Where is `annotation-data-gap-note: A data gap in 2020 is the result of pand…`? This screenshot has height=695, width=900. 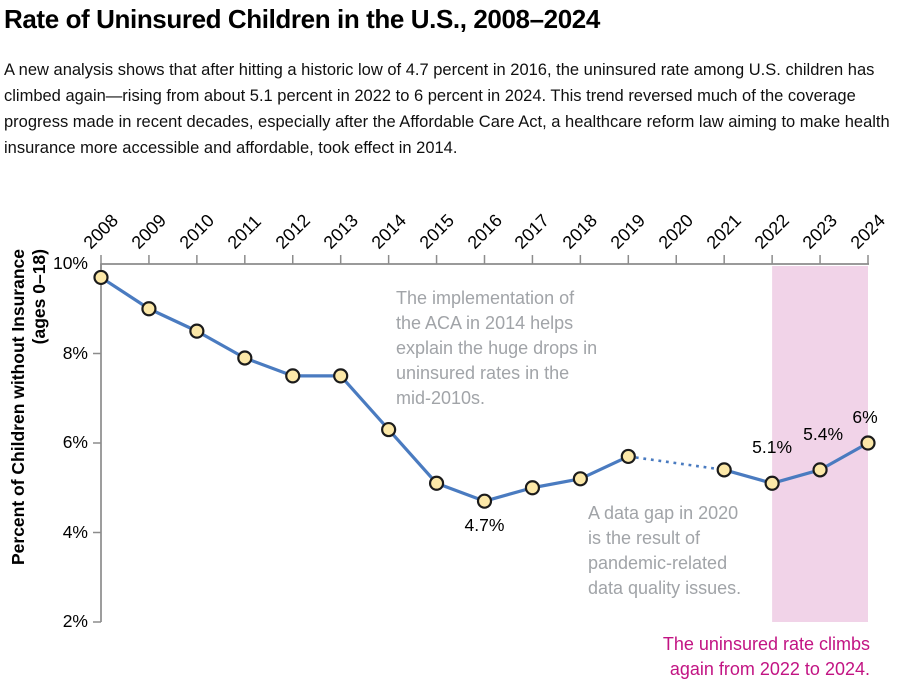
annotation-data-gap-note: A data gap in 2020 is the result of pand… is located at coordinates (665, 550).